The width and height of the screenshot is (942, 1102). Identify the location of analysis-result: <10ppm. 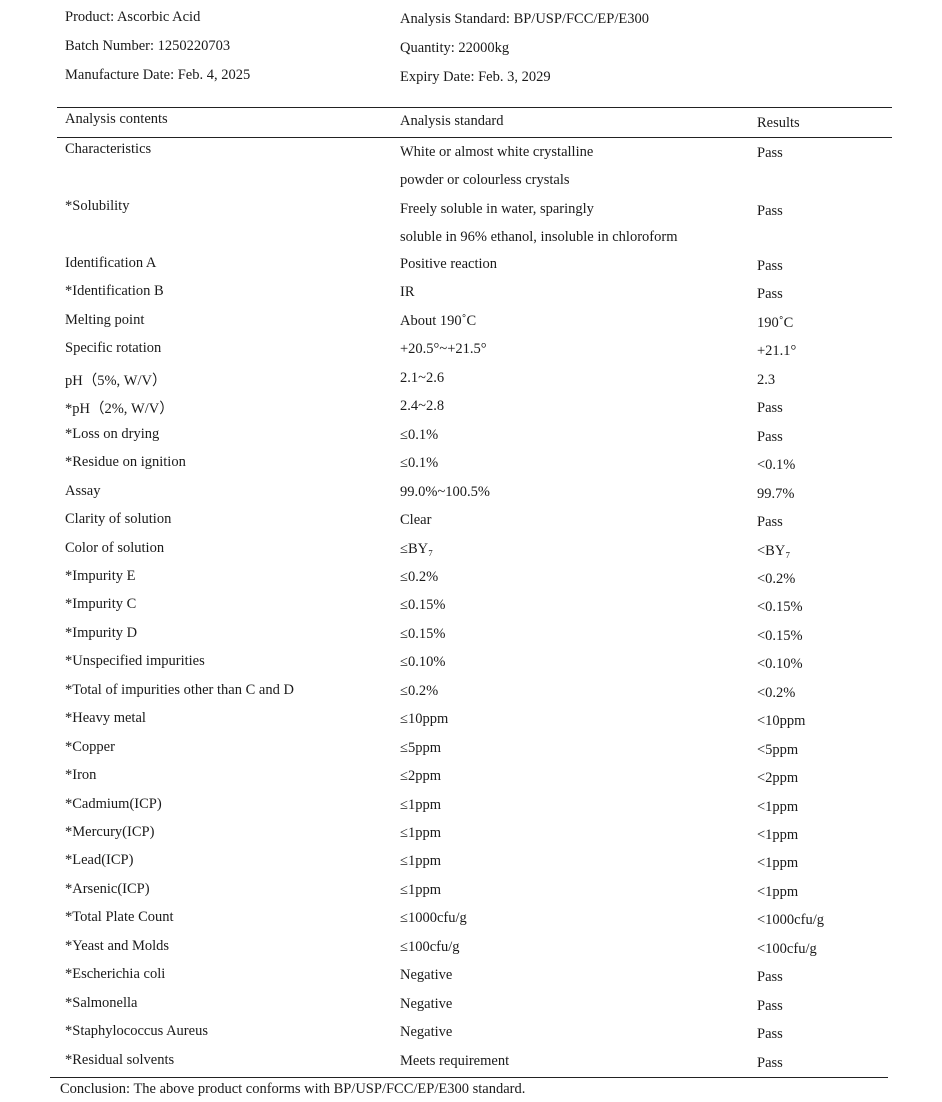
(781, 721).